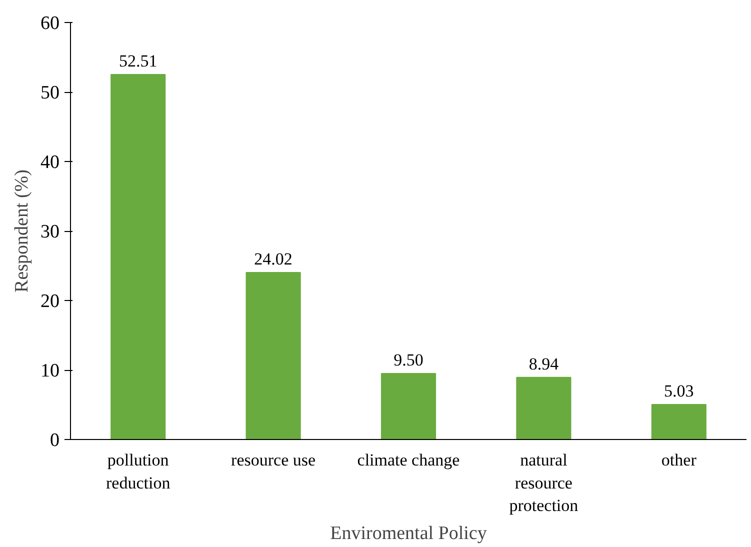 The height and width of the screenshot is (547, 751). Describe the element at coordinates (50, 162) in the screenshot. I see `y-tick-label: 40` at that location.